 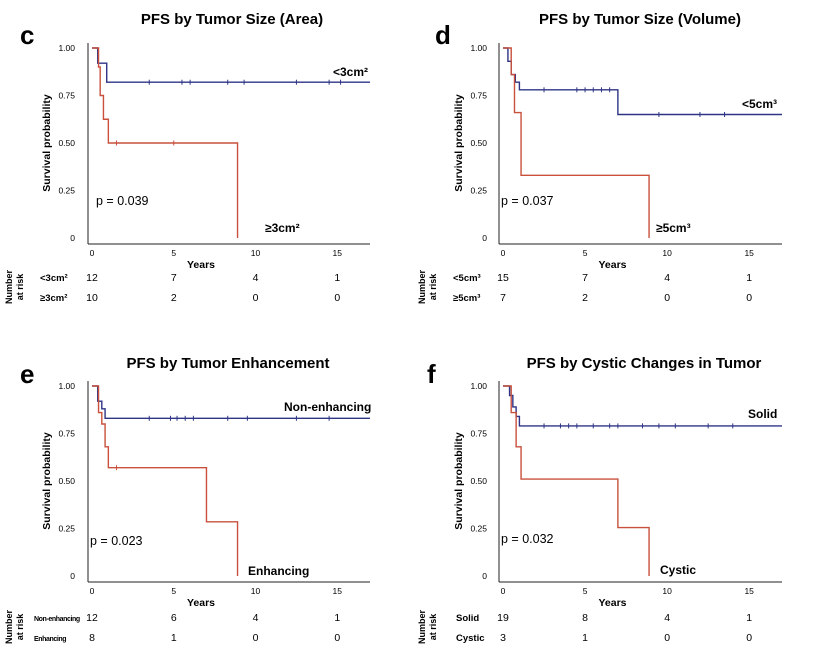 I want to click on p-value: p = 0.037, so click(x=527, y=201).